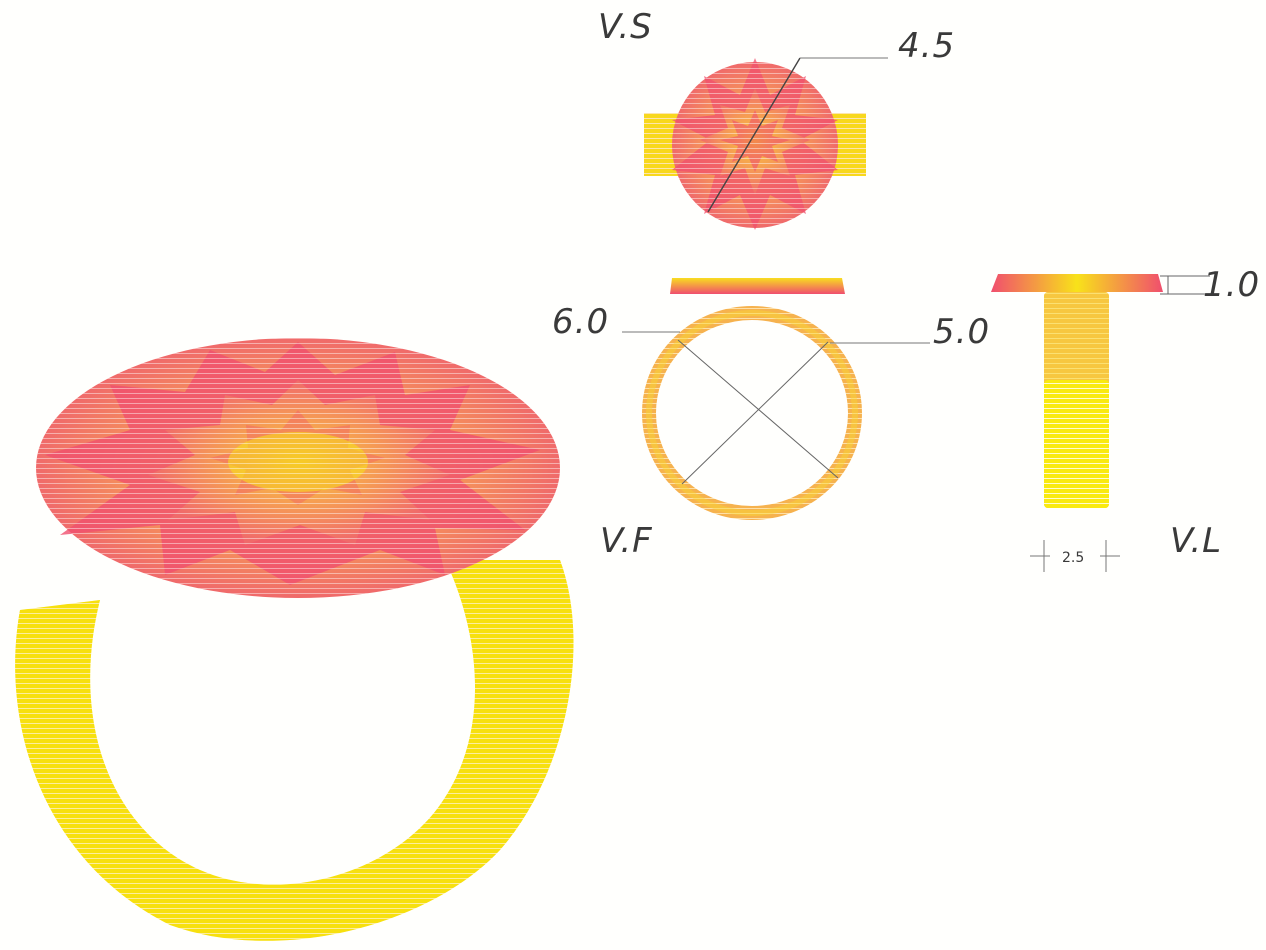 The height and width of the screenshot is (950, 1266). What do you see at coordinates (580, 322) in the screenshot?
I see `outer-diameter-value: 6.0` at bounding box center [580, 322].